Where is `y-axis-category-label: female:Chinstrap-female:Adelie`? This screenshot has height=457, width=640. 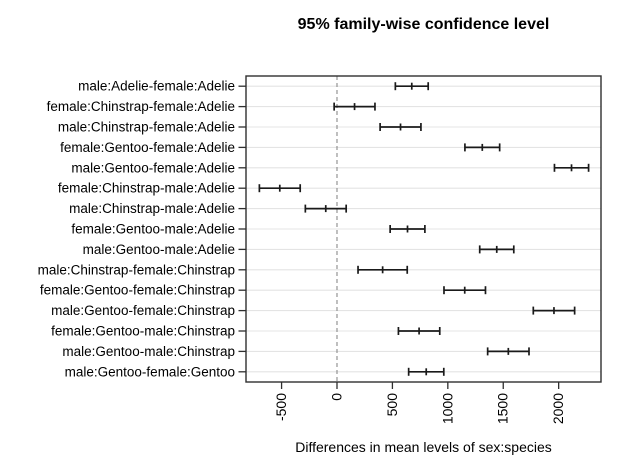
y-axis-category-label: female:Chinstrap-female:Adelie is located at coordinates (141, 106).